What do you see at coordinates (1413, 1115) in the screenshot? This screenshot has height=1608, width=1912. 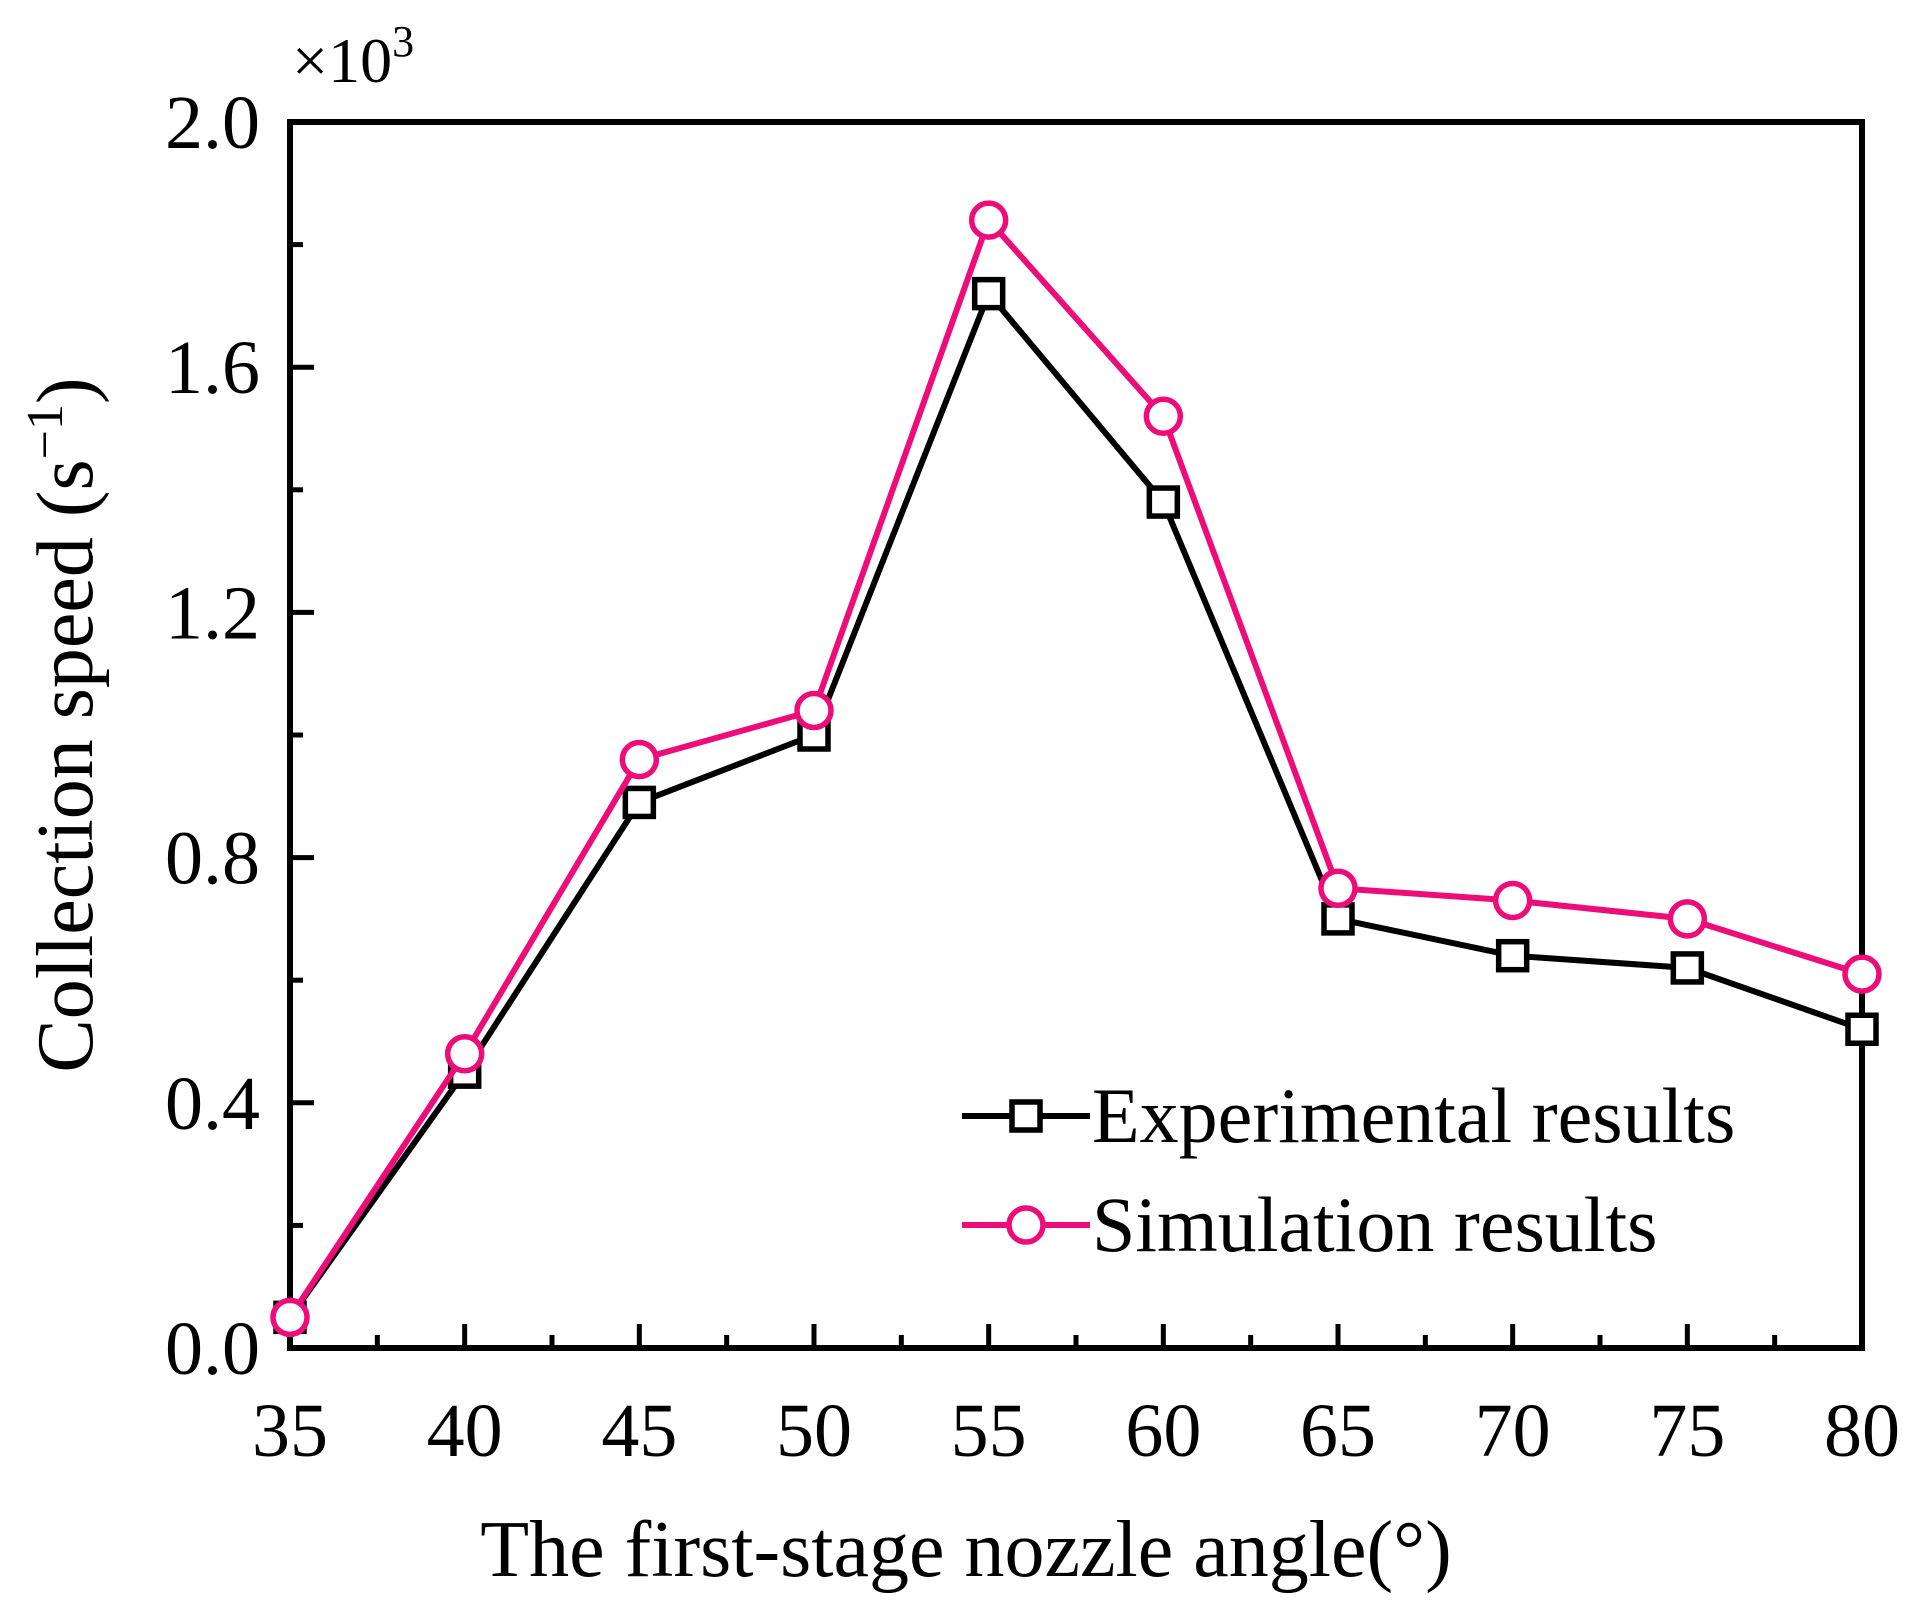 I see `legend-label: Experimental results` at bounding box center [1413, 1115].